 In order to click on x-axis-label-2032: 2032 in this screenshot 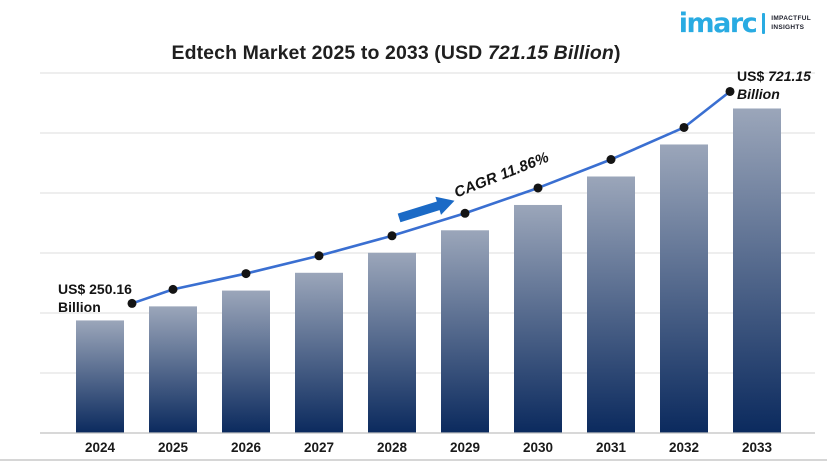, I will do `click(684, 447)`.